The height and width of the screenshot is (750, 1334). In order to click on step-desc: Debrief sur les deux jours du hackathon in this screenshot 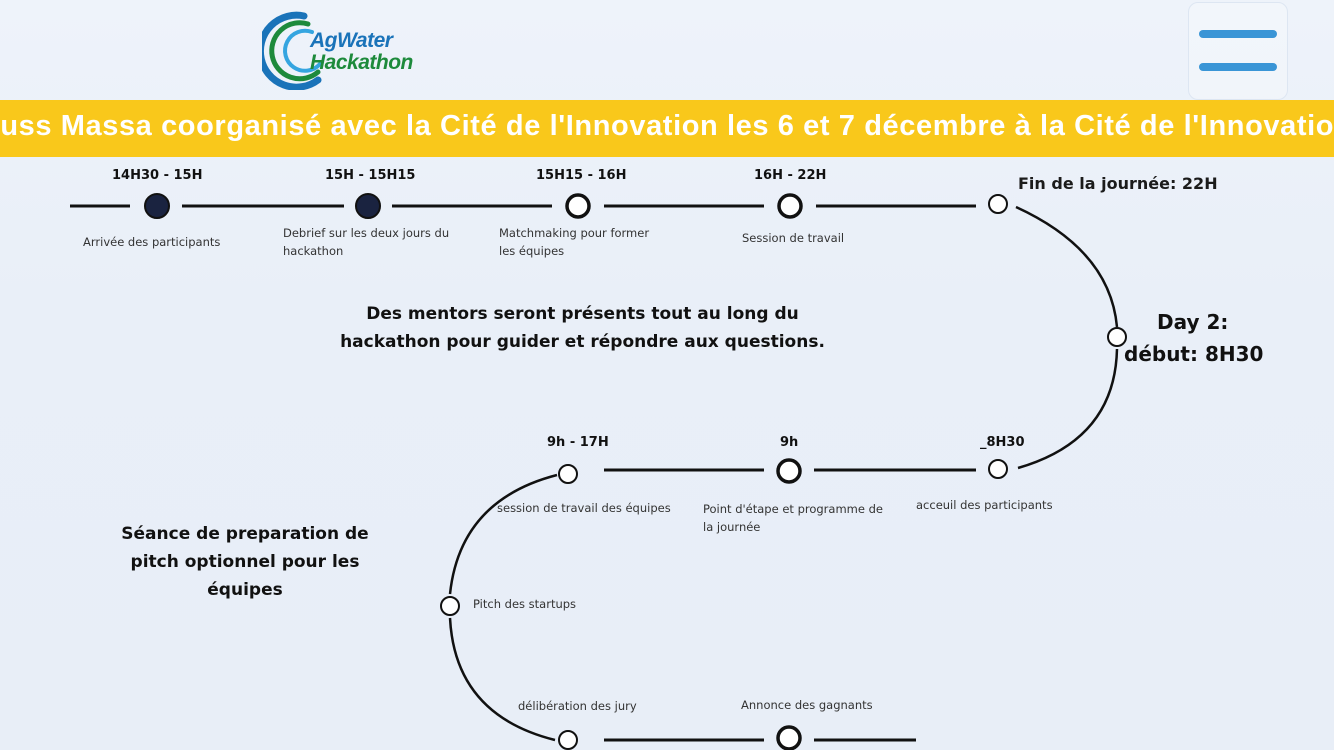, I will do `click(366, 242)`.